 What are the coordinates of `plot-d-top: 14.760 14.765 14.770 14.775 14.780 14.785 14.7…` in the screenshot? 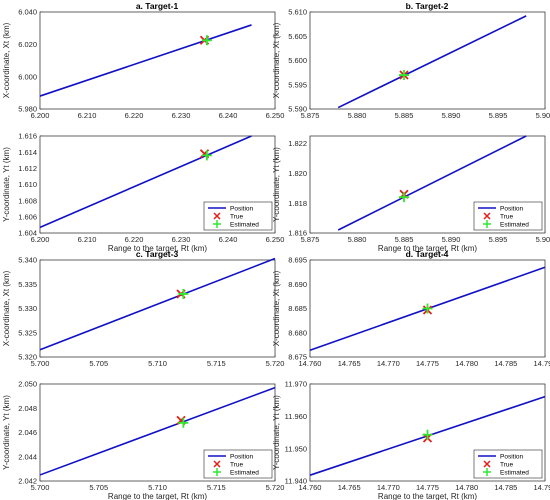 It's located at (411, 312).